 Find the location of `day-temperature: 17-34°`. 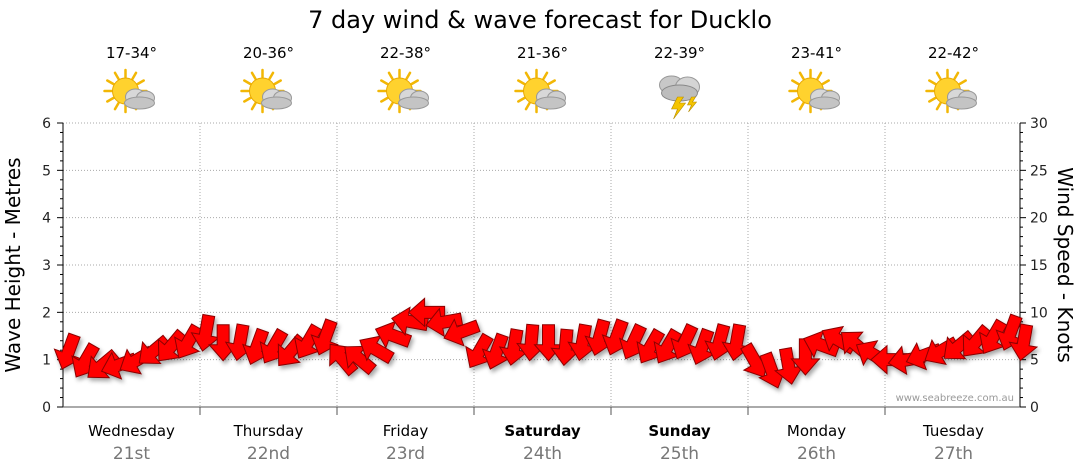

day-temperature: 17-34° is located at coordinates (131, 53).